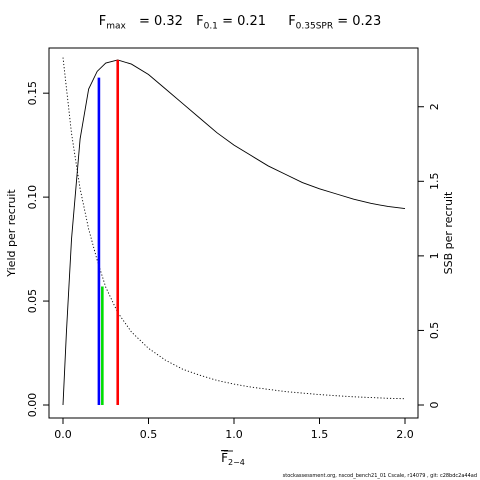 The height and width of the screenshot is (480, 480). Describe the element at coordinates (335, 23) in the screenshot. I see `title-f035spr: F0.35SPR = 0.23` at that location.